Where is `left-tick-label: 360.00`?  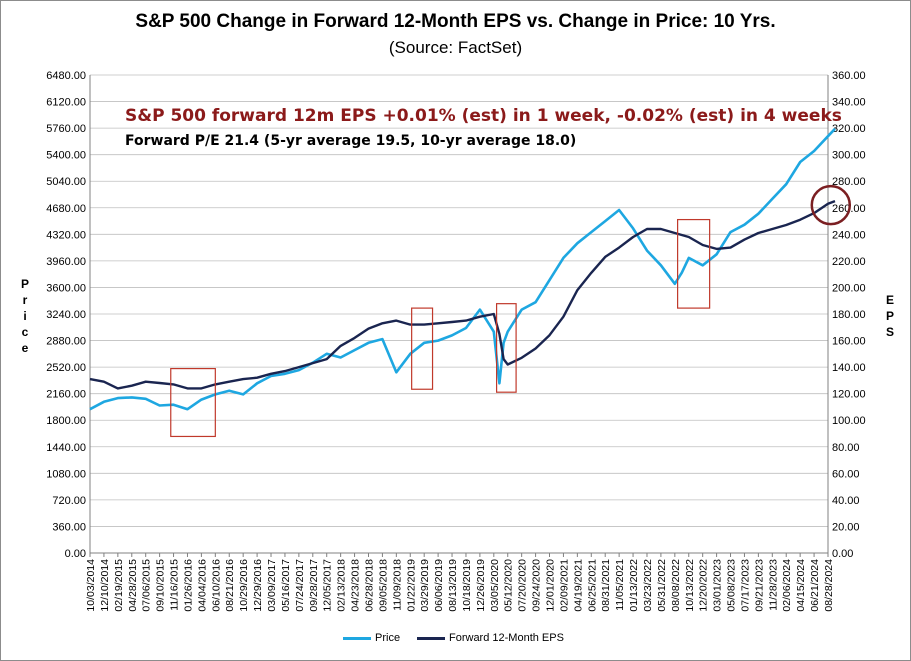 left-tick-label: 360.00 is located at coordinates (69, 527).